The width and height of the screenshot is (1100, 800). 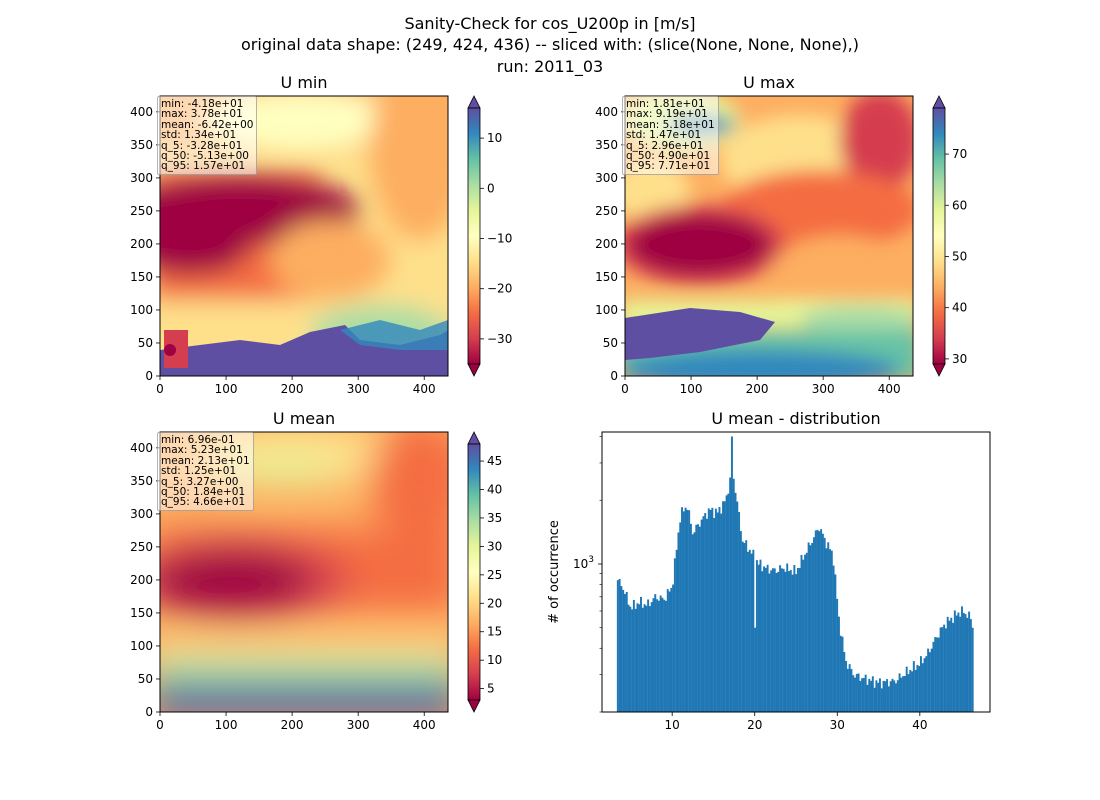 I want to click on colorbar-u-mean-extend-bottom, so click(x=474, y=706).